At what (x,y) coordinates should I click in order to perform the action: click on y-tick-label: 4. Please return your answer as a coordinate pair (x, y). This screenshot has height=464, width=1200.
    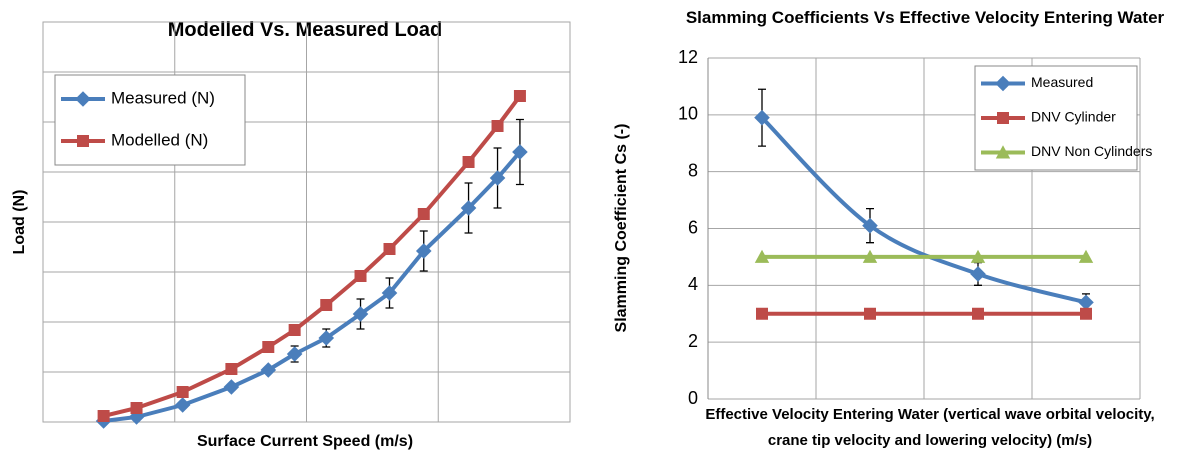
    Looking at the image, I should click on (693, 284).